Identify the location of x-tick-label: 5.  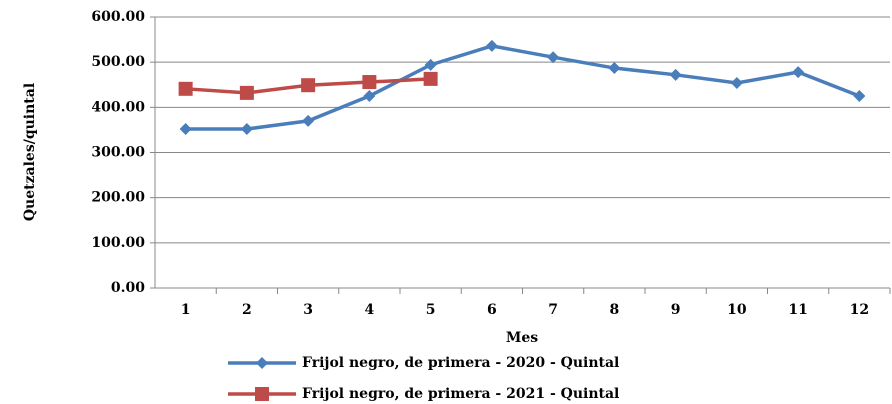
(431, 310).